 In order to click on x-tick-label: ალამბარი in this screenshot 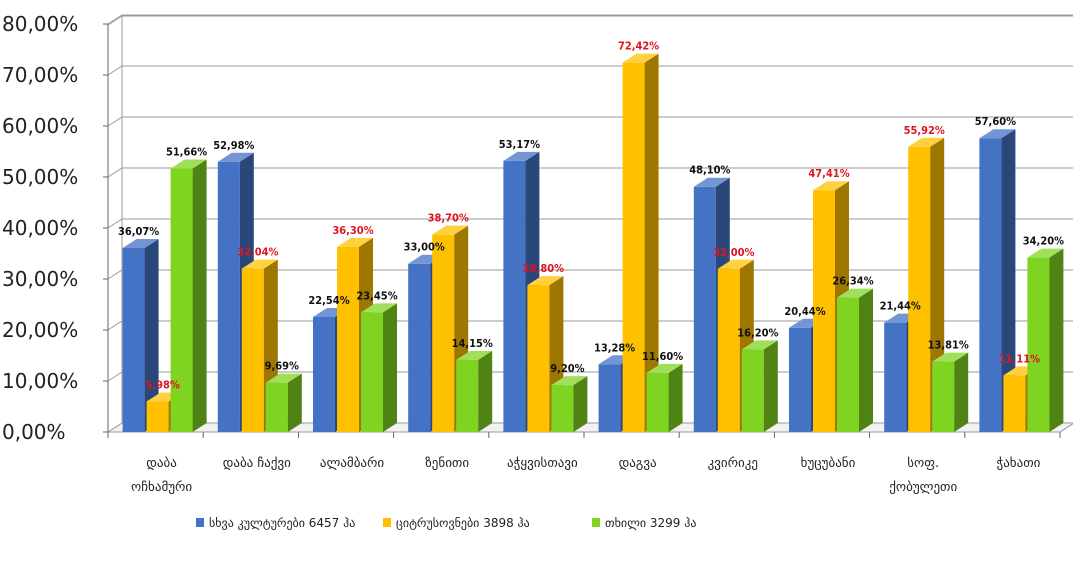, I will do `click(352, 463)`.